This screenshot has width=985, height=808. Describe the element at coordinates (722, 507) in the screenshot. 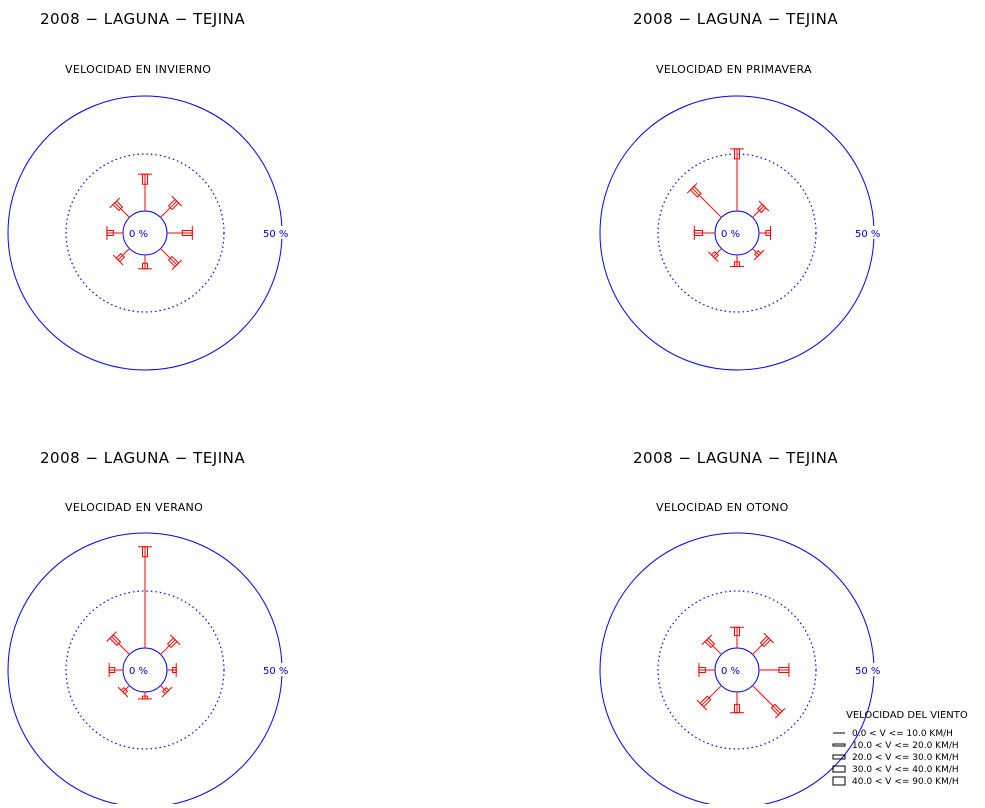

I see `panel-subtitle: VELOCIDAD EN OTONO` at that location.